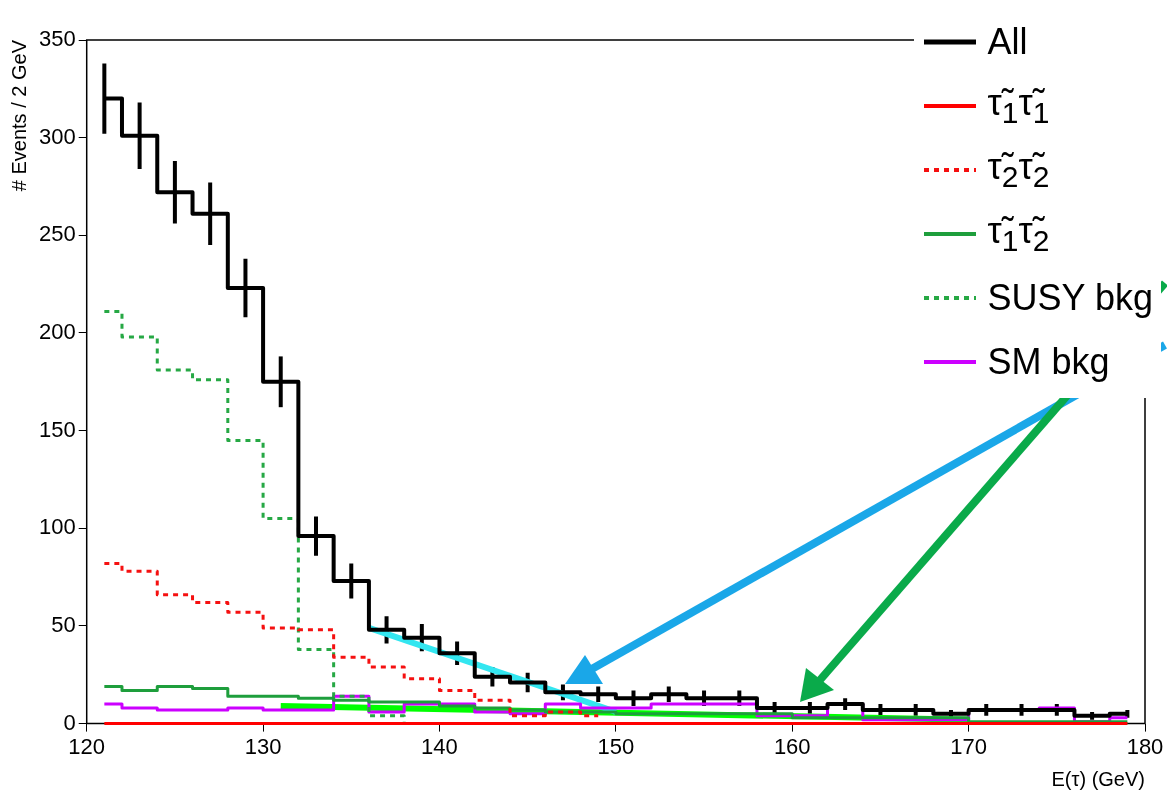 The height and width of the screenshot is (800, 1167). Describe the element at coordinates (63, 625) in the screenshot. I see `y-tick-label: 50` at that location.